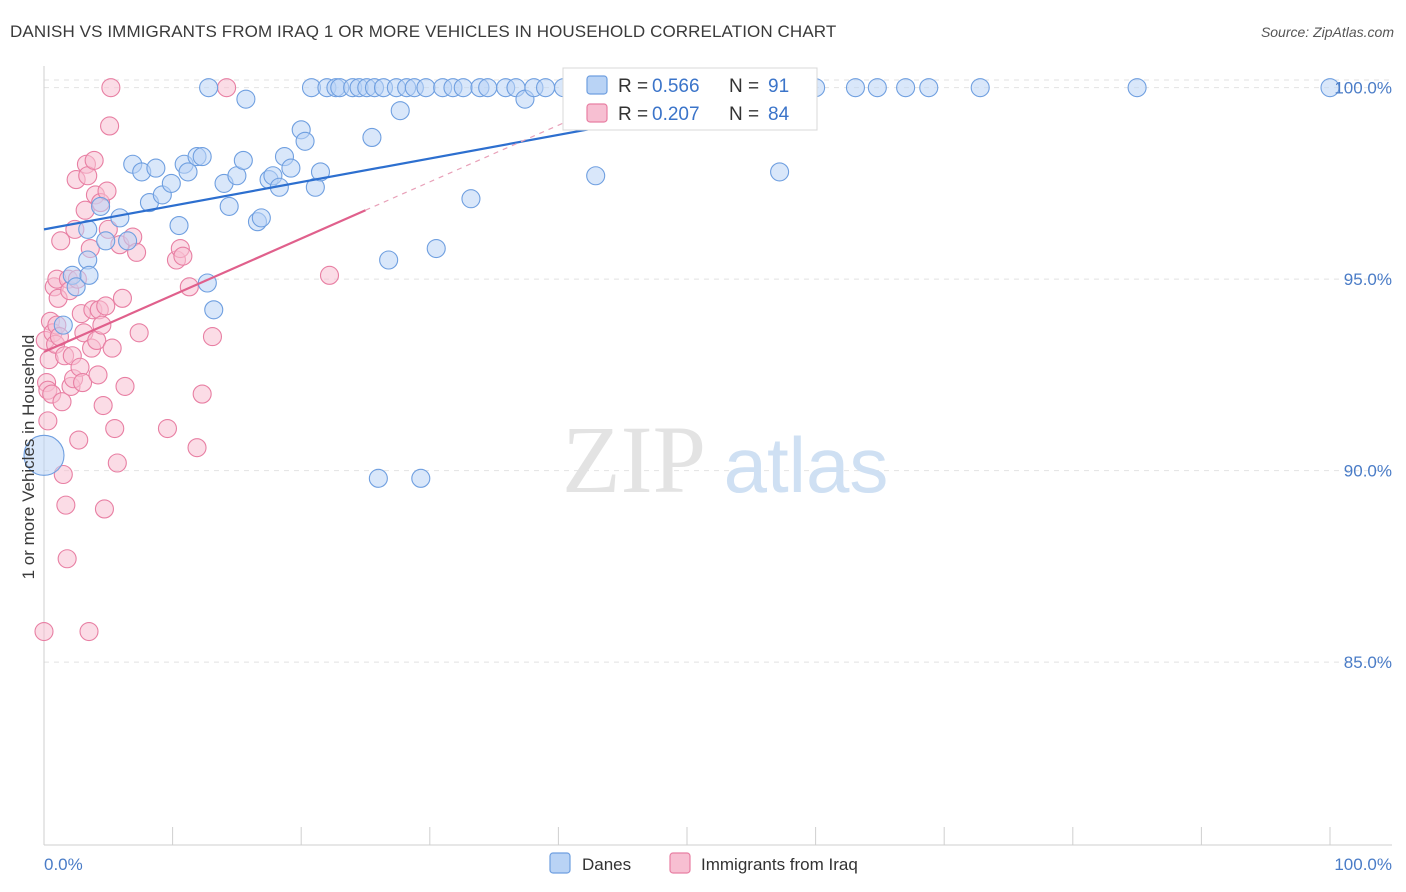 This screenshot has height=892, width=1406. What do you see at coordinates (634, 459) in the screenshot?
I see `watermark-zip: ZIP` at bounding box center [634, 459].